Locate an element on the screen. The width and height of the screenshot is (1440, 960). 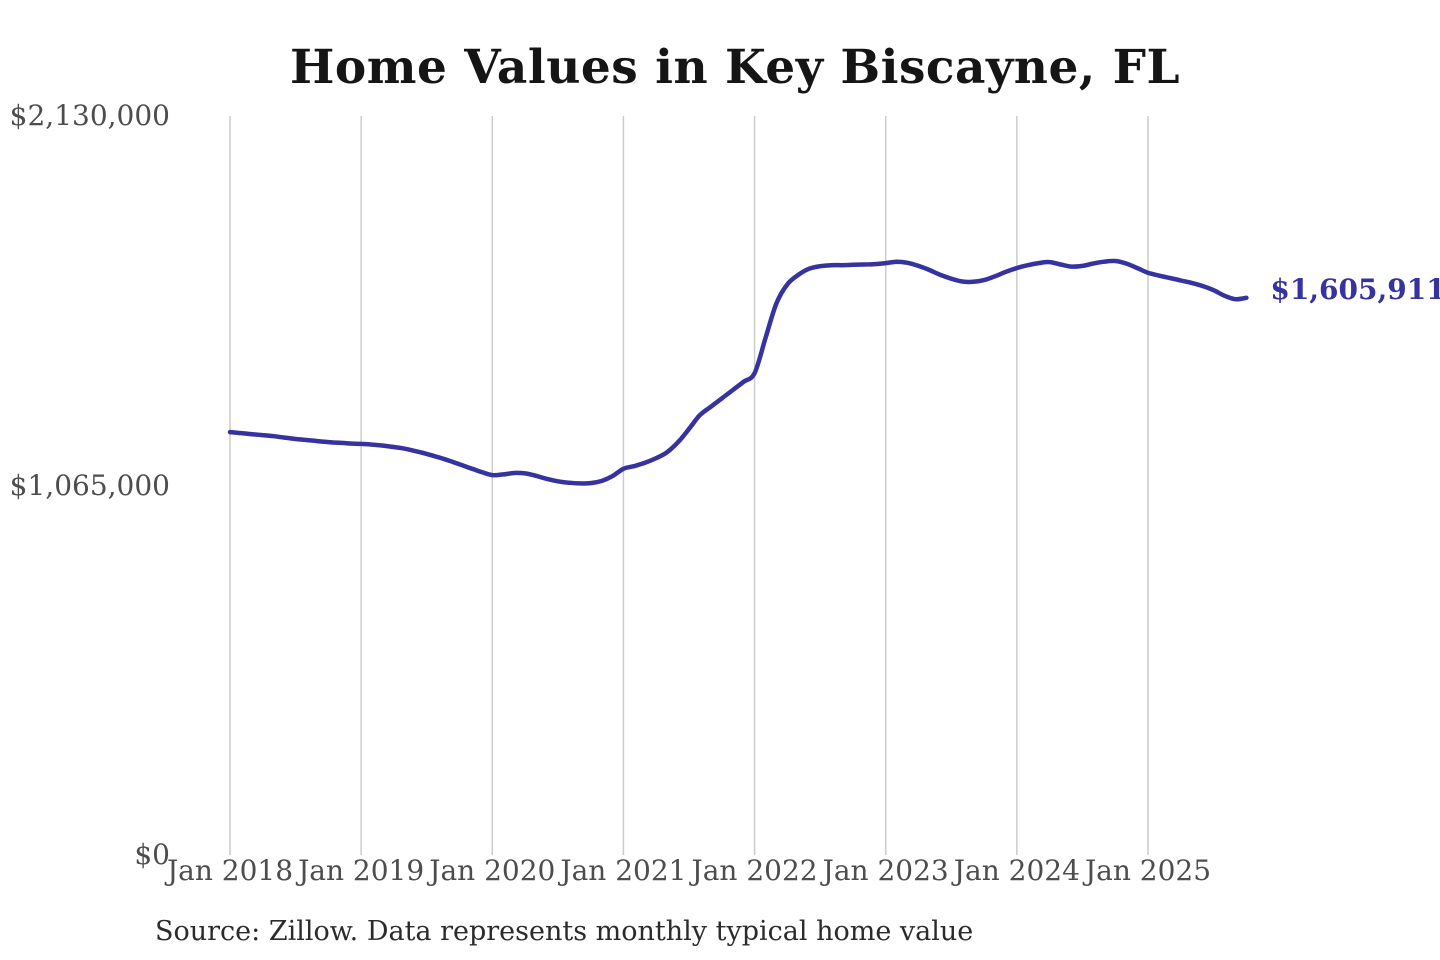
end-value-label: $1,605,911 is located at coordinates (1355, 289).